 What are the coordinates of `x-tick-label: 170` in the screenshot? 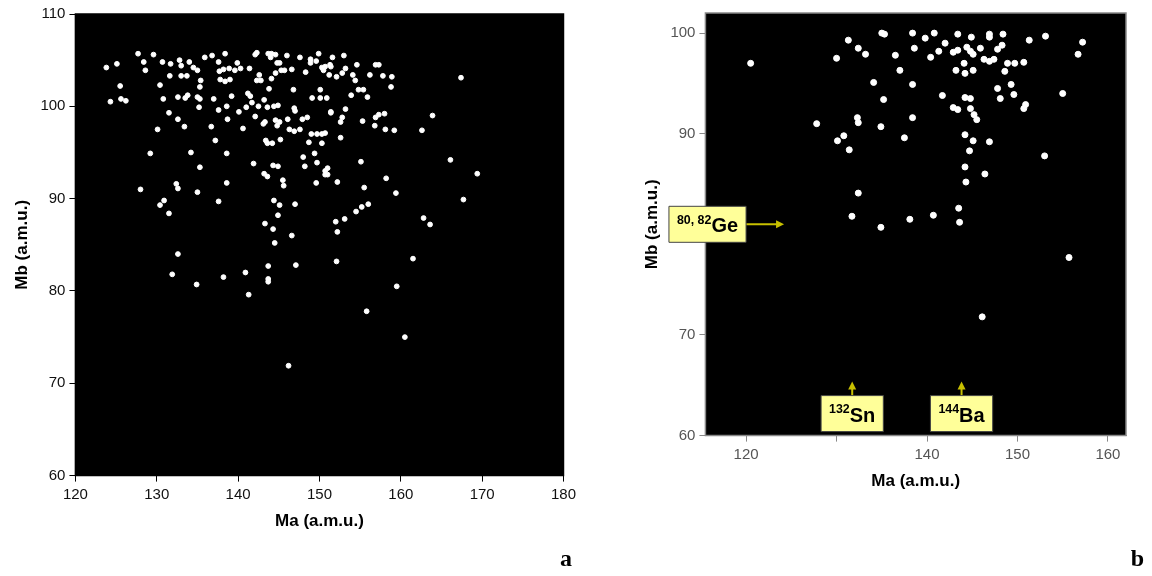 It's located at (482, 493).